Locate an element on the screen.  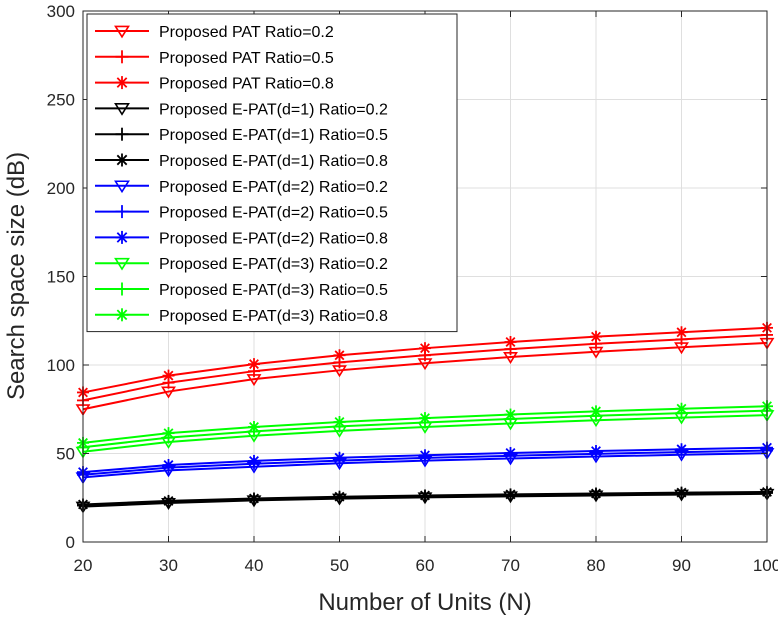
x-tick-label: 100 is located at coordinates (765, 565).